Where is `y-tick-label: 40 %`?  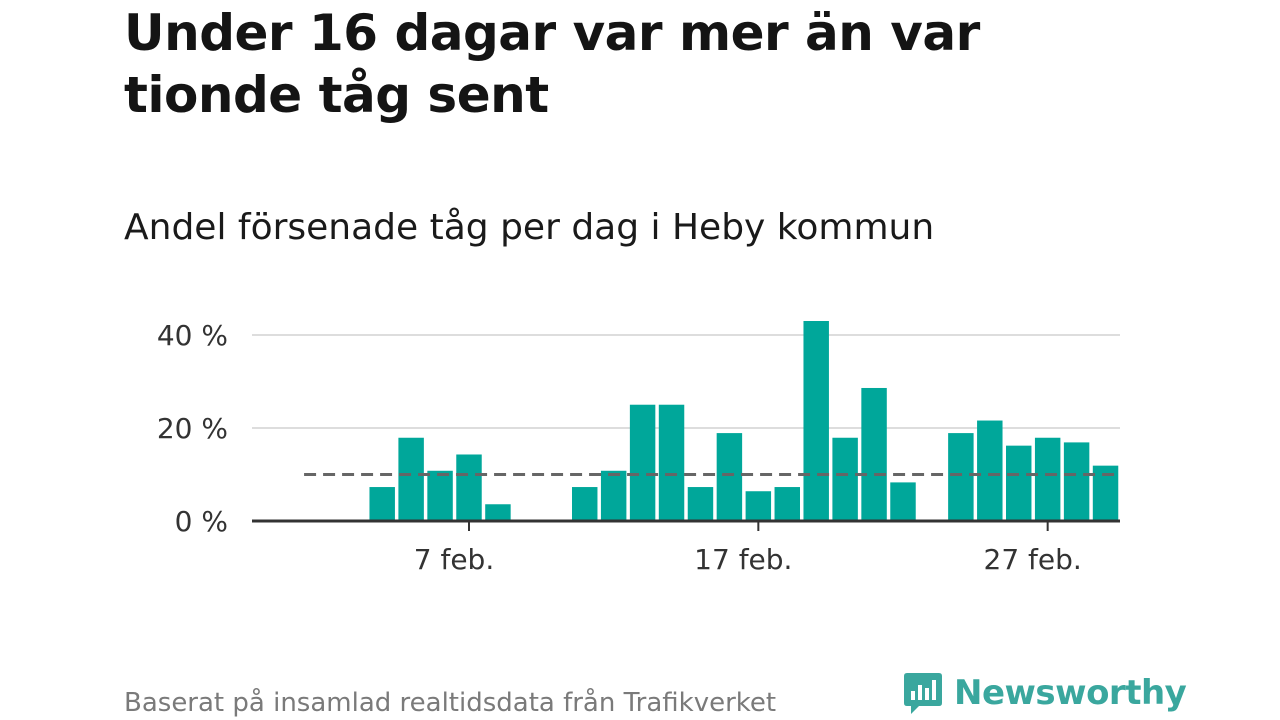
y-tick-label: 40 % is located at coordinates (192, 335).